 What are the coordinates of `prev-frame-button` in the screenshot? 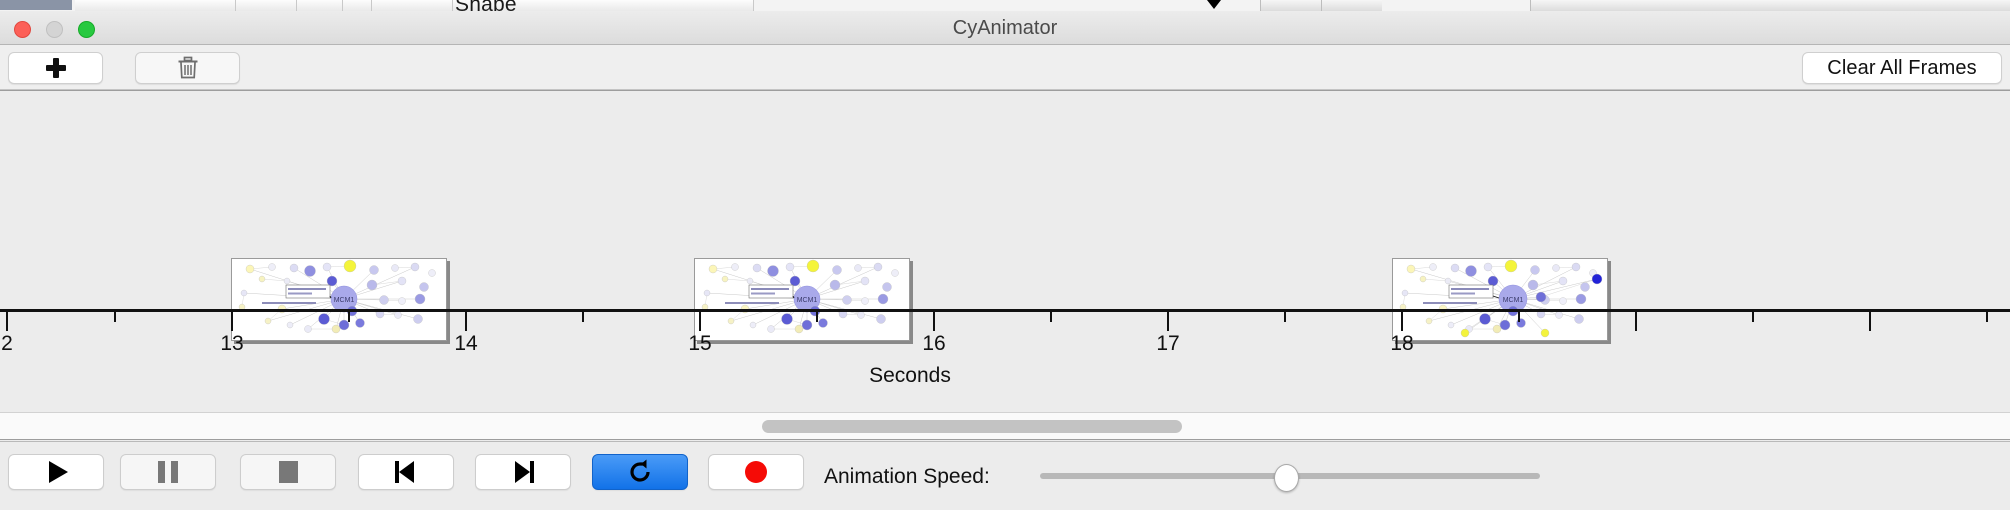 It's located at (406, 472).